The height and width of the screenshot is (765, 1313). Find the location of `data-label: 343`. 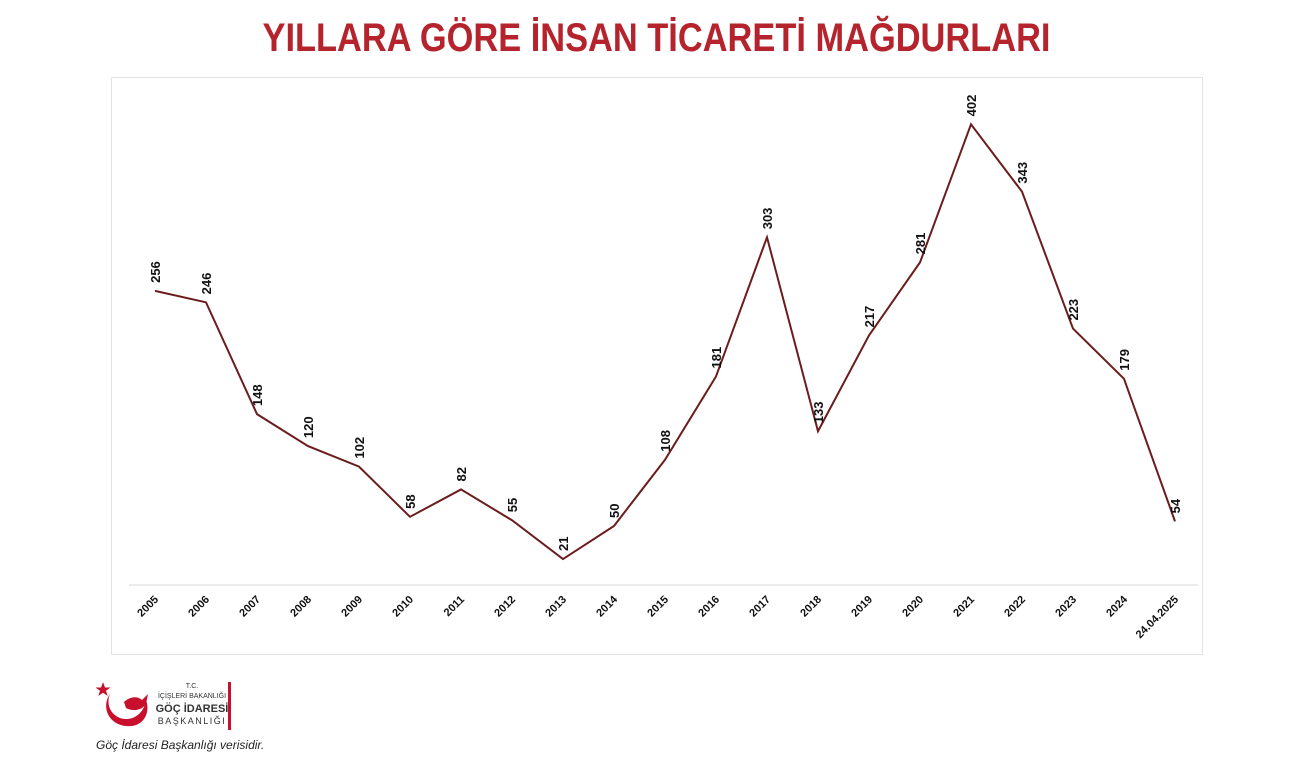

data-label: 343 is located at coordinates (1022, 173).